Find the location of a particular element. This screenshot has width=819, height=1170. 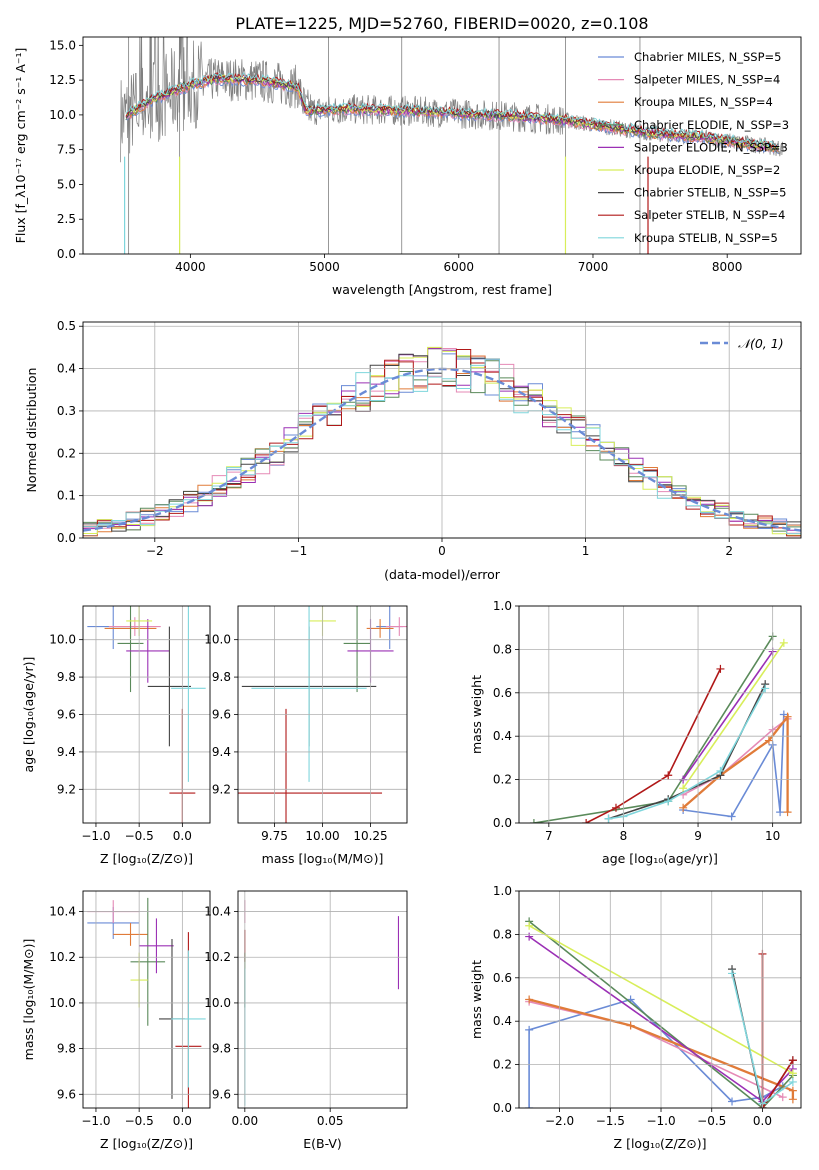

legend-entry: Kroupa MILES, N_SSP=4 is located at coordinates (703, 102).